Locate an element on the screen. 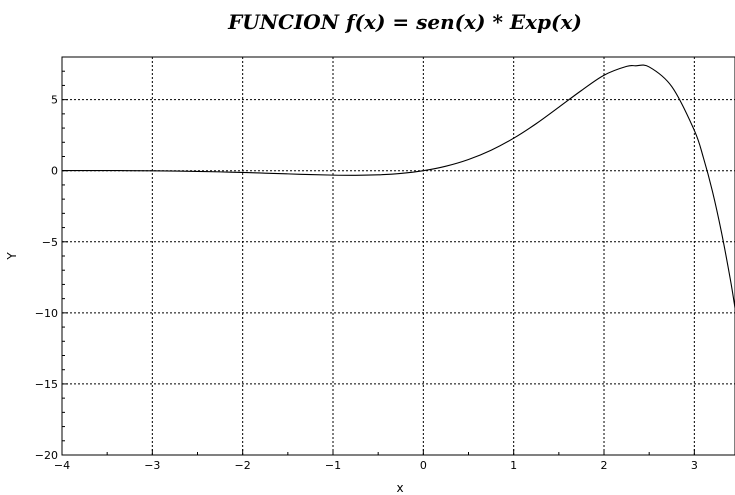 This screenshot has width=735, height=495. x-tick-label: 3 is located at coordinates (694, 465).